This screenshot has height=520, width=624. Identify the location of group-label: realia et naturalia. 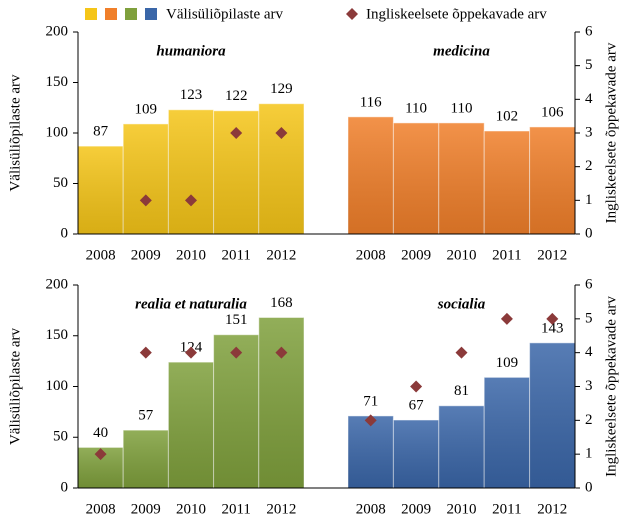
(191, 304).